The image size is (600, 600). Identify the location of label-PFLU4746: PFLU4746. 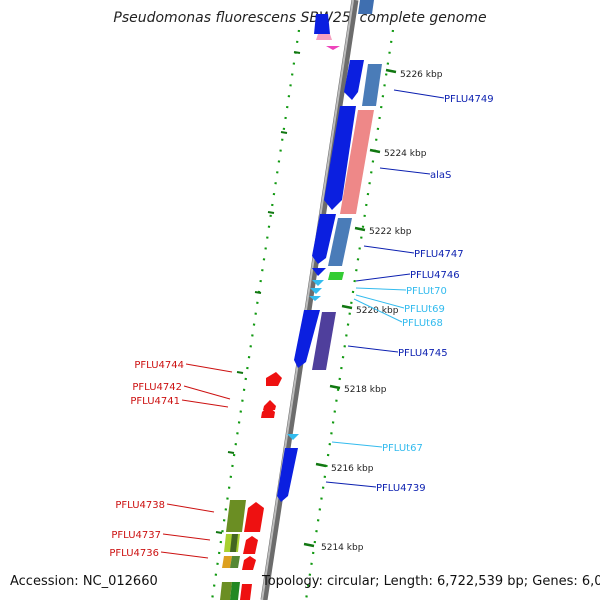
(435, 275).